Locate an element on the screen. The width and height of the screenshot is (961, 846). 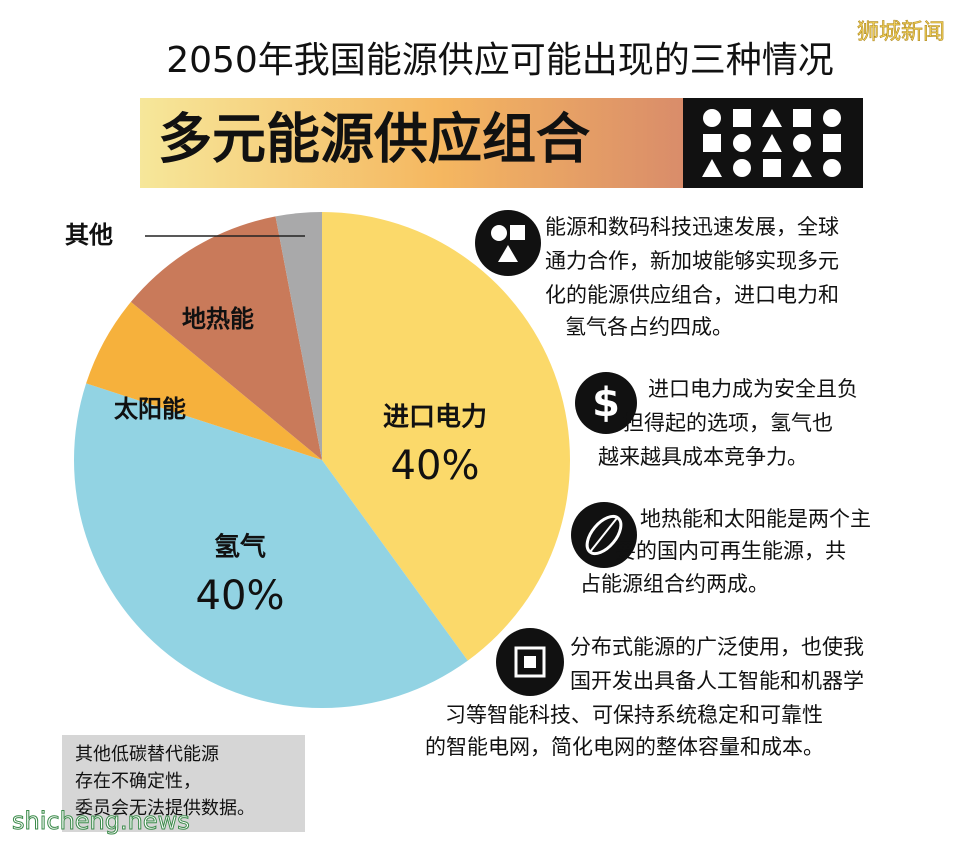
slice-label: 氢气 is located at coordinates (240, 547).